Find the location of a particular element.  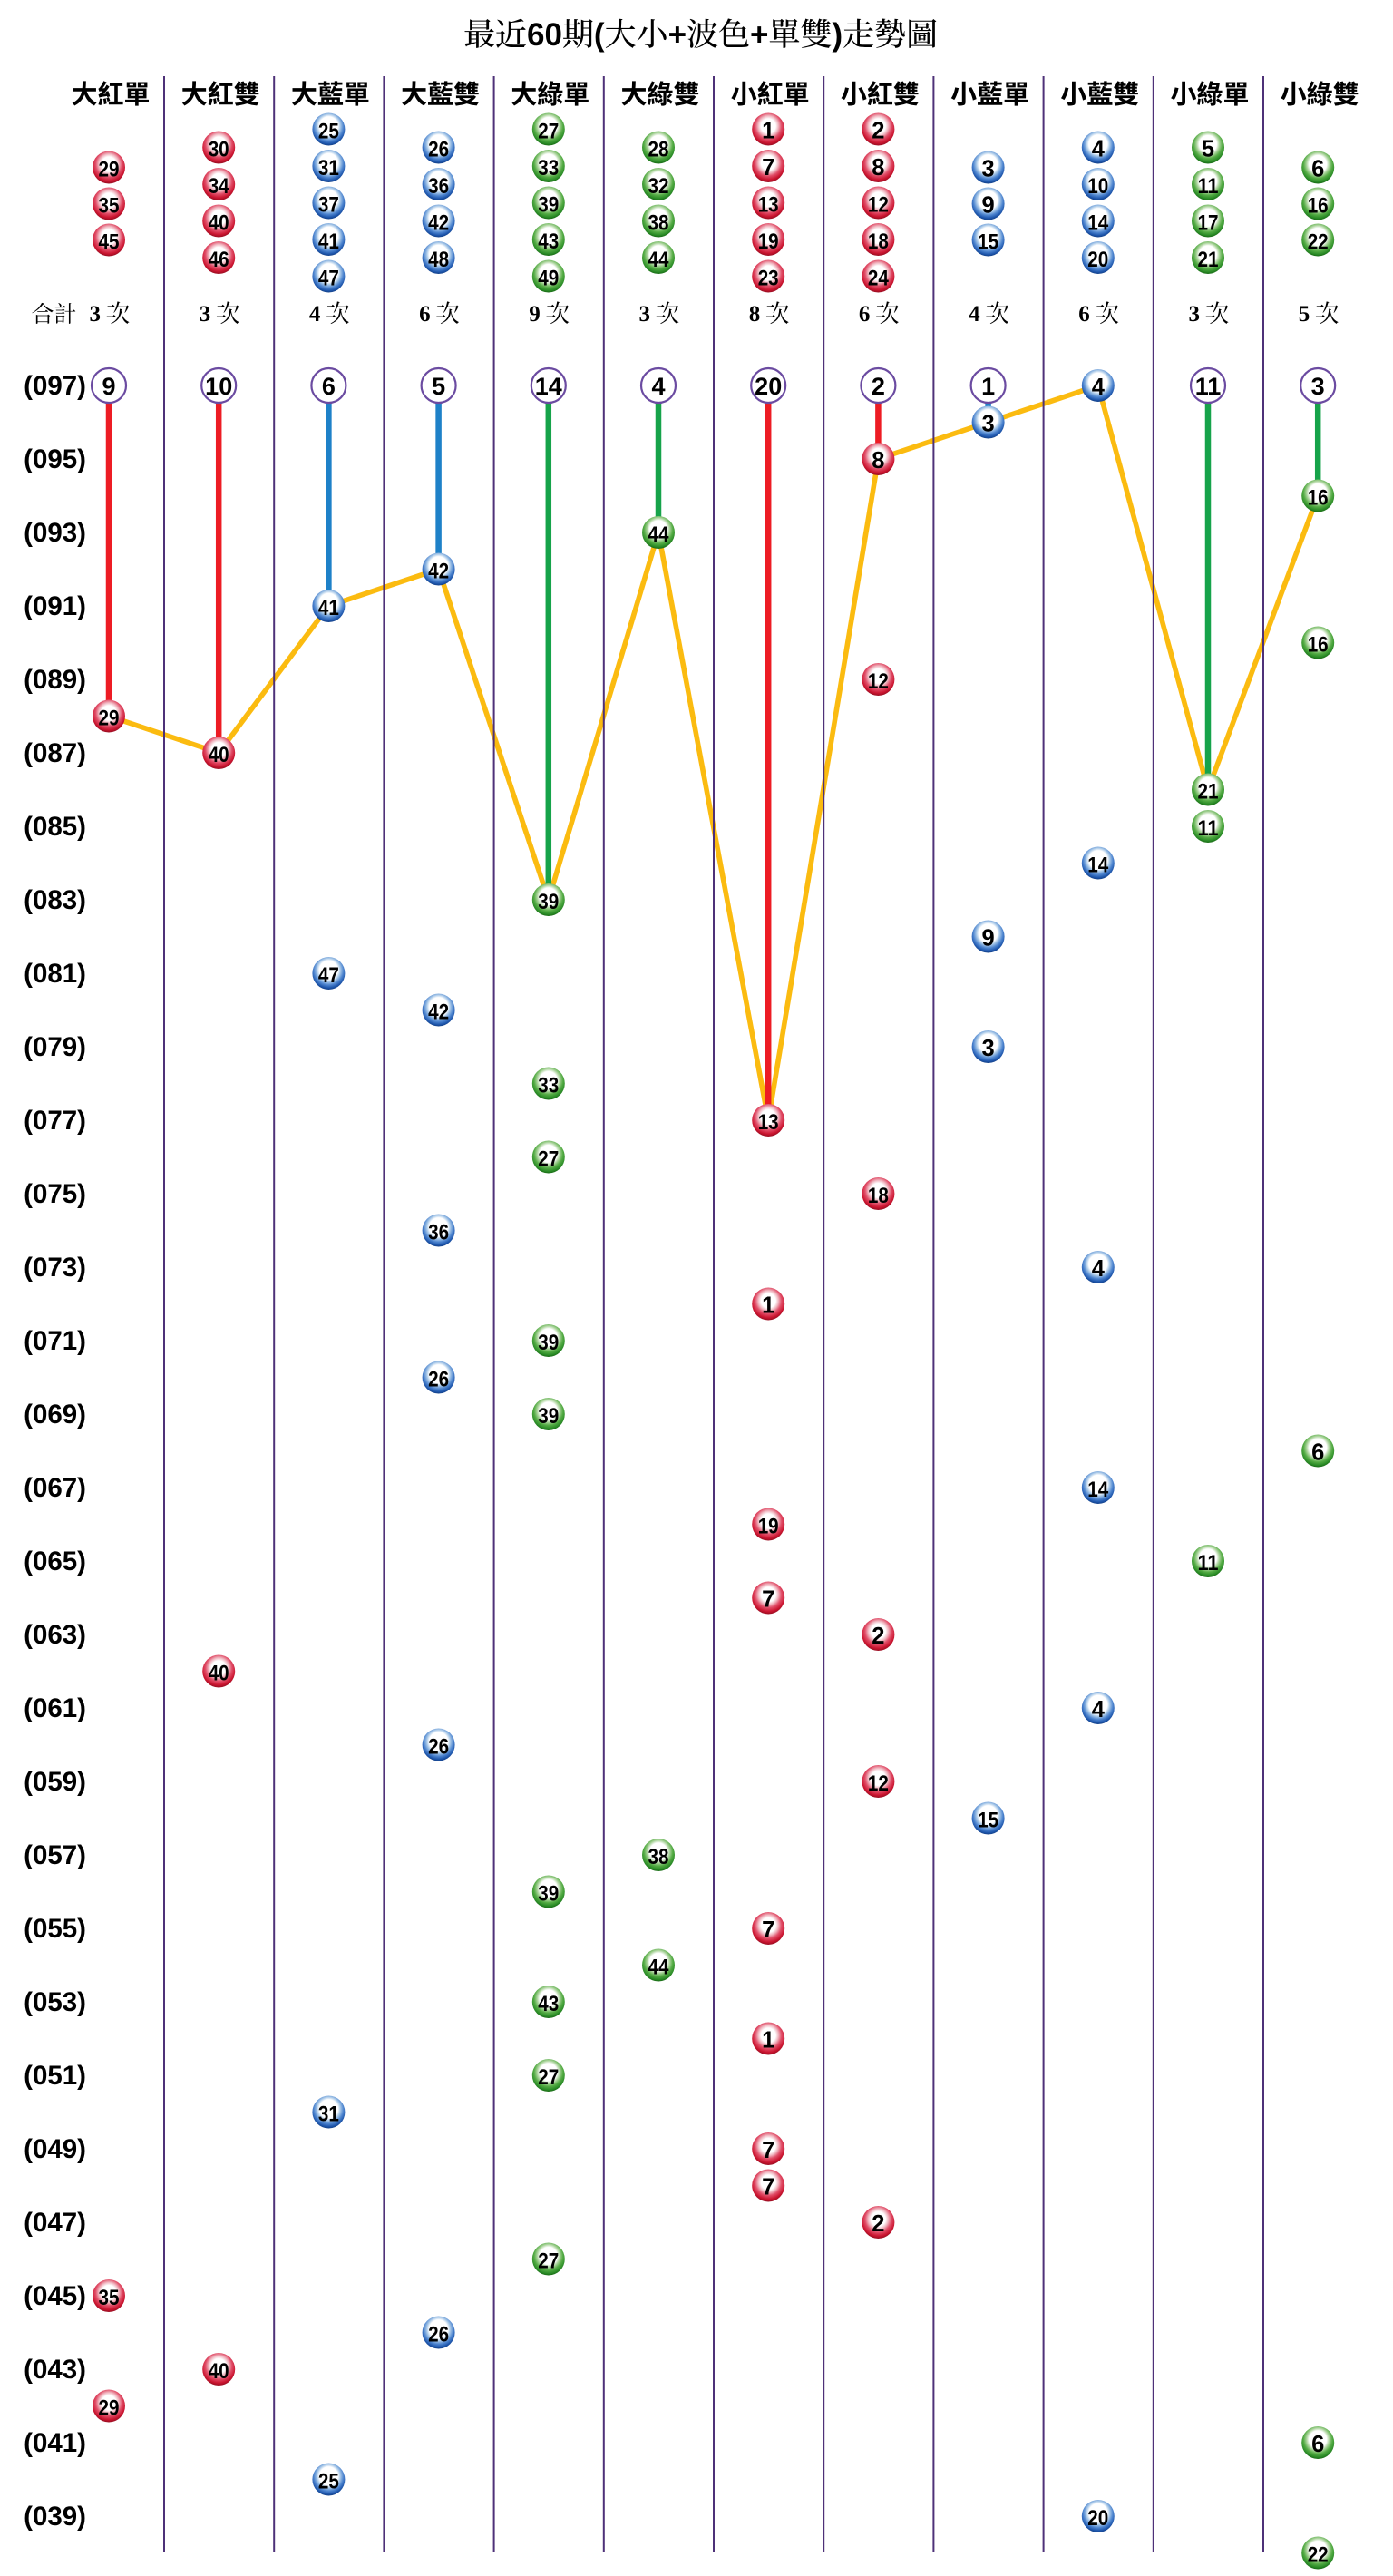

svg-text: 34 is located at coordinates (219, 186).